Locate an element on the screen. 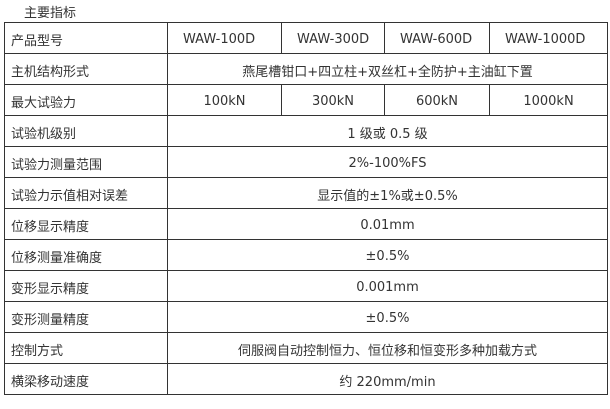 This screenshot has height=409, width=610. row-label: 试验力示值相对误差 is located at coordinates (86, 193).